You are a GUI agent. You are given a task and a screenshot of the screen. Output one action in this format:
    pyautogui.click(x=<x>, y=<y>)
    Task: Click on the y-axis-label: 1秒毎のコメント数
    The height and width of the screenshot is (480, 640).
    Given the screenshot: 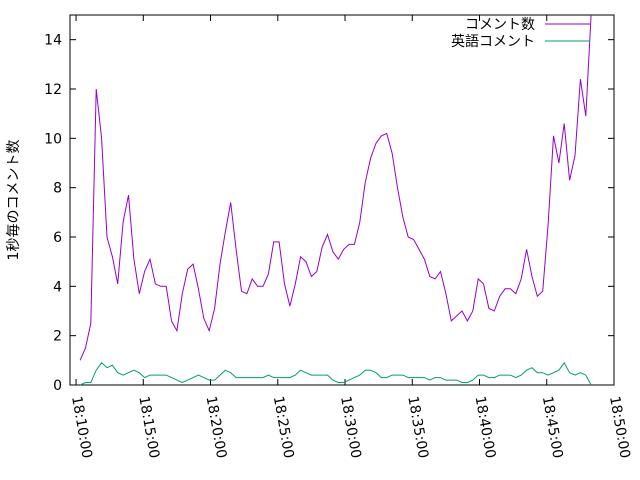 What is the action you would take?
    pyautogui.click(x=14, y=200)
    